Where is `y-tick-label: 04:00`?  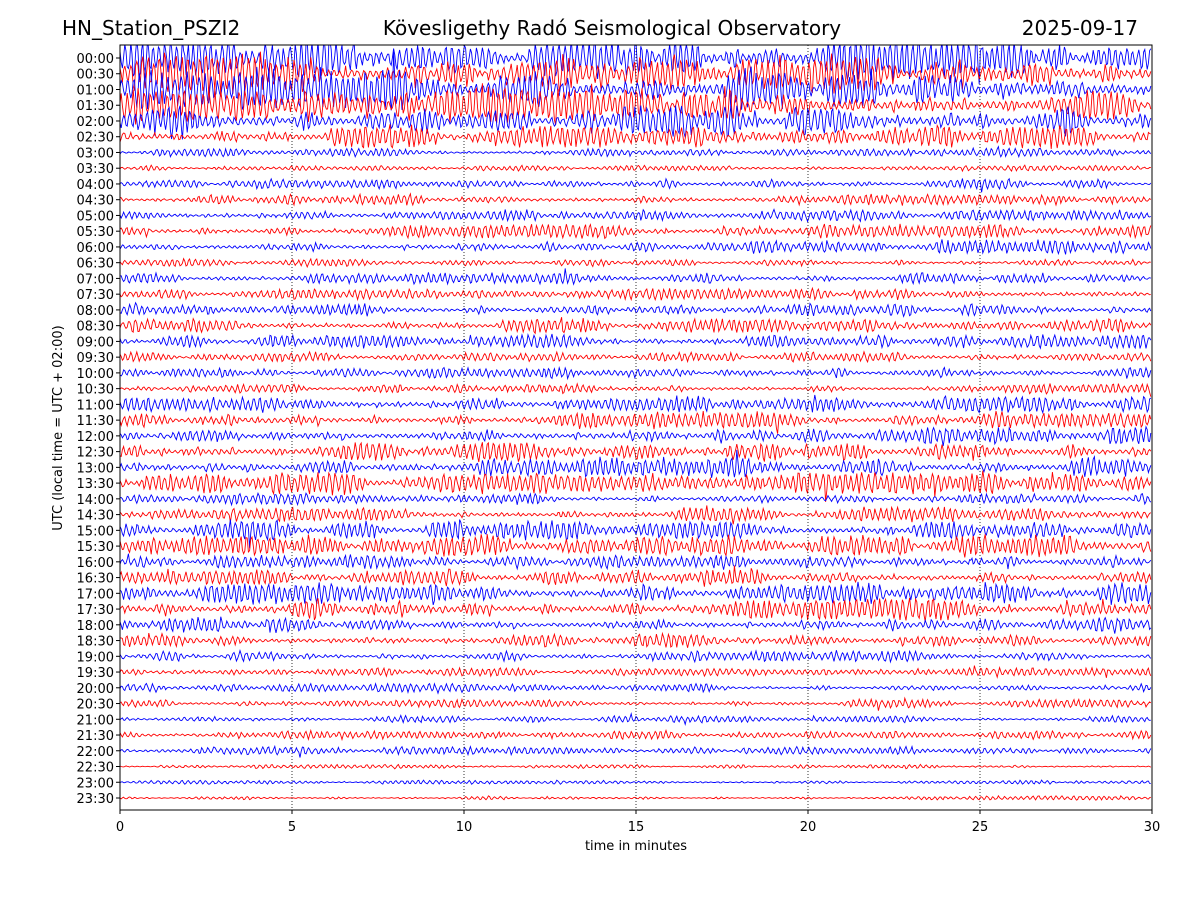 y-tick-label: 04:00 is located at coordinates (95, 185).